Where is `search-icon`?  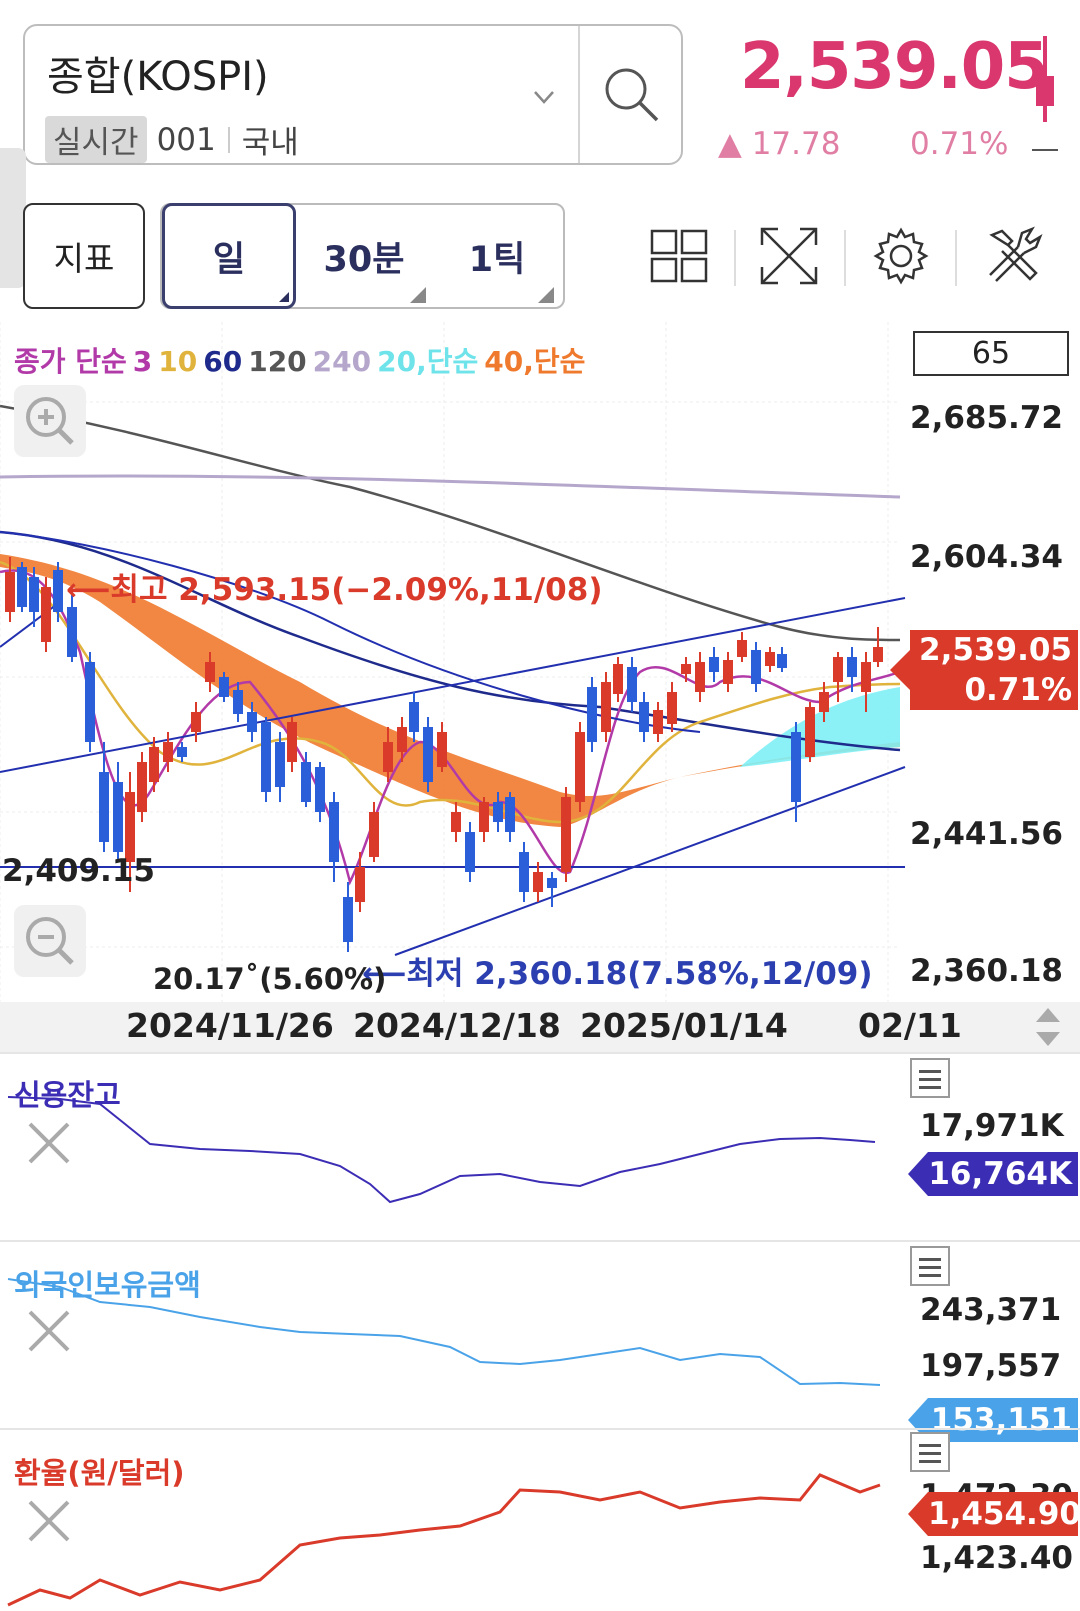 search-icon is located at coordinates (631, 94).